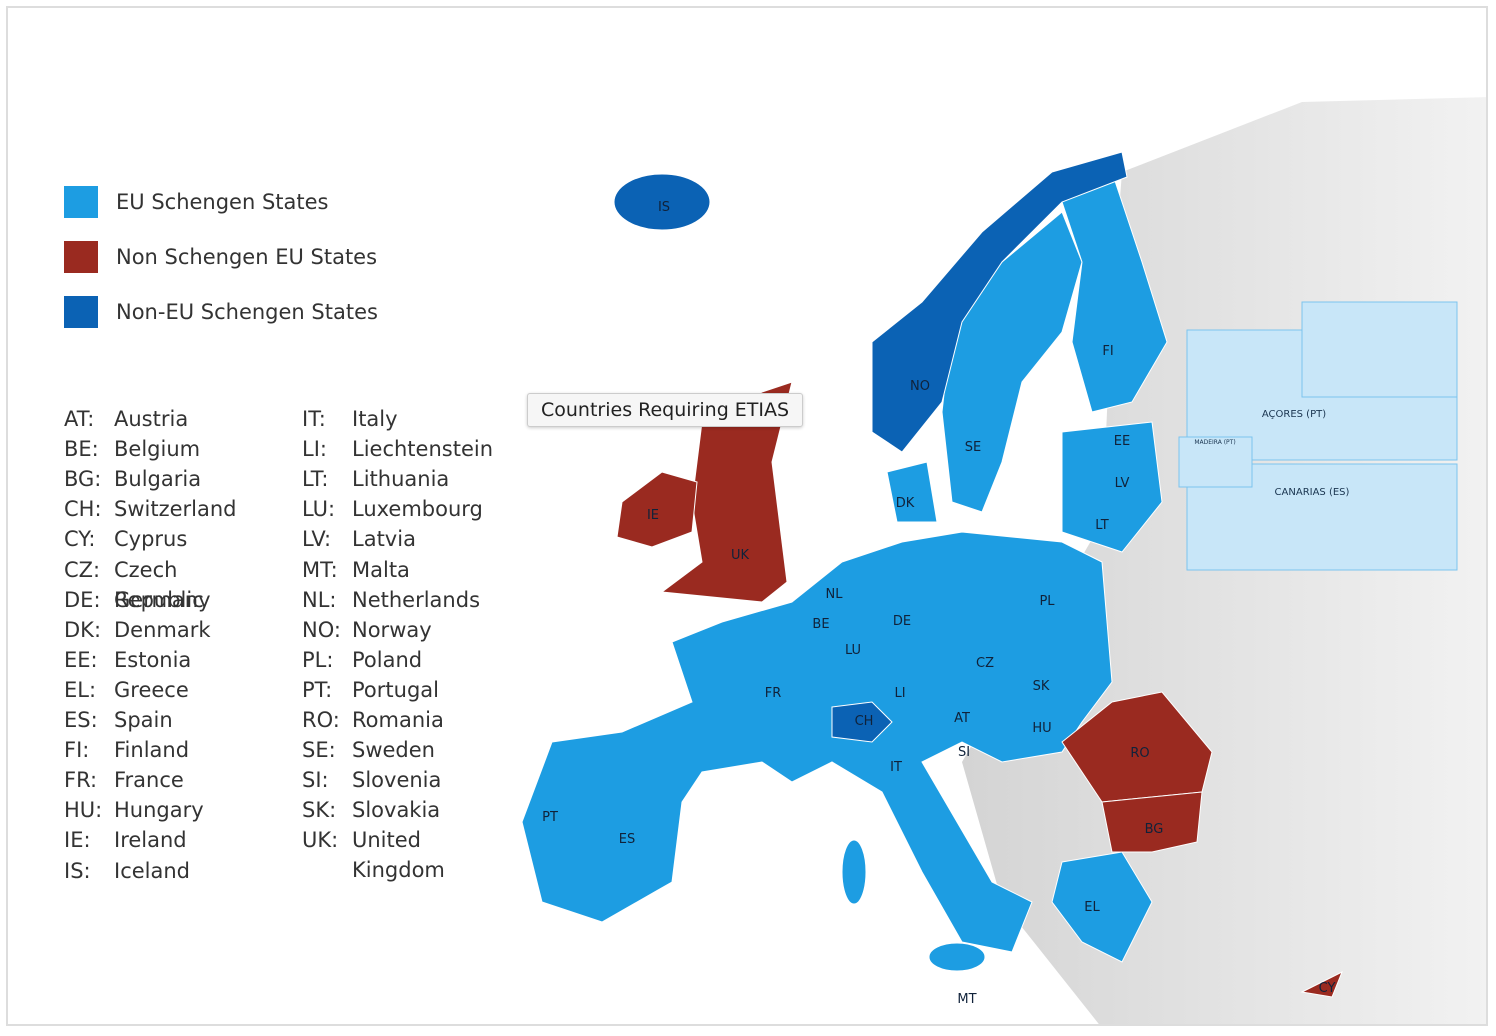 The width and height of the screenshot is (1496, 1036). I want to click on legend-item: EU Schengen States, so click(196, 202).